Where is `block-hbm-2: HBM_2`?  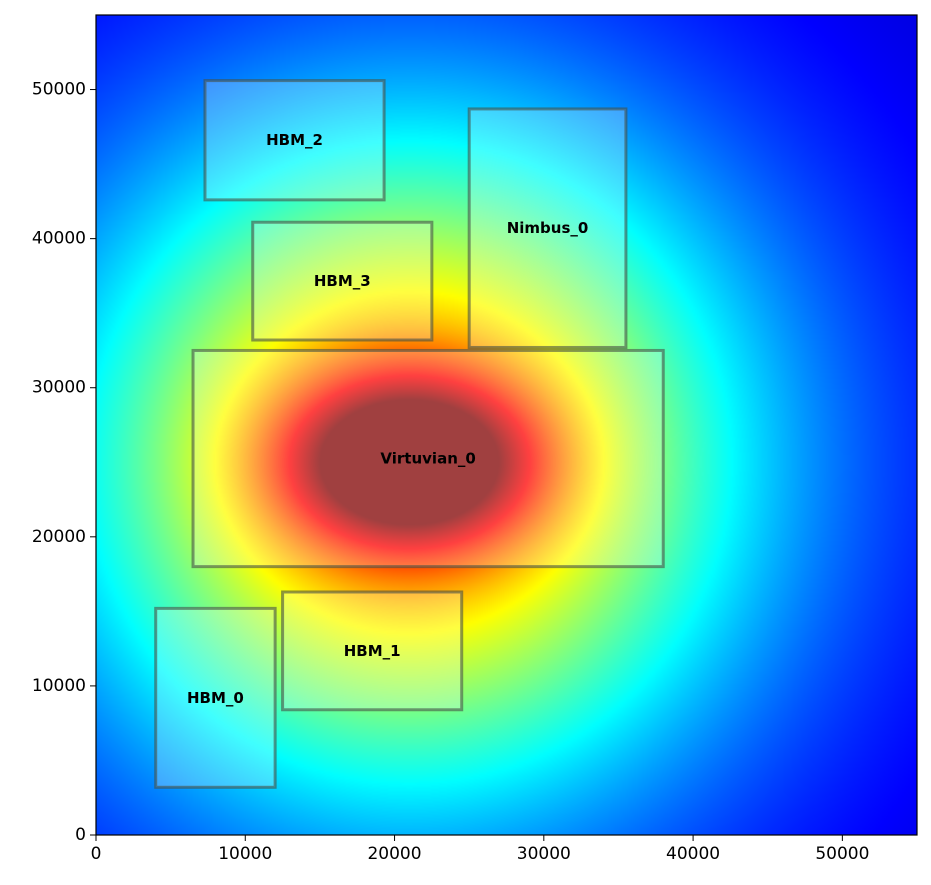
block-hbm-2: HBM_2 is located at coordinates (294, 140).